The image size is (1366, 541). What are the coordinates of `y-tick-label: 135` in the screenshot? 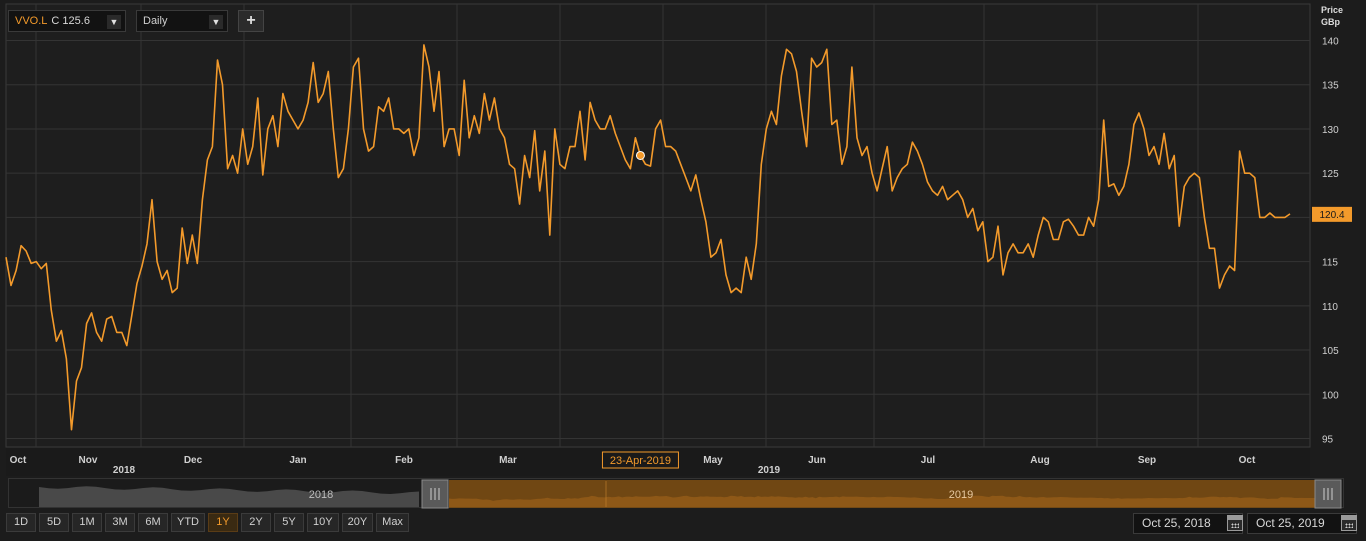 It's located at (1330, 86).